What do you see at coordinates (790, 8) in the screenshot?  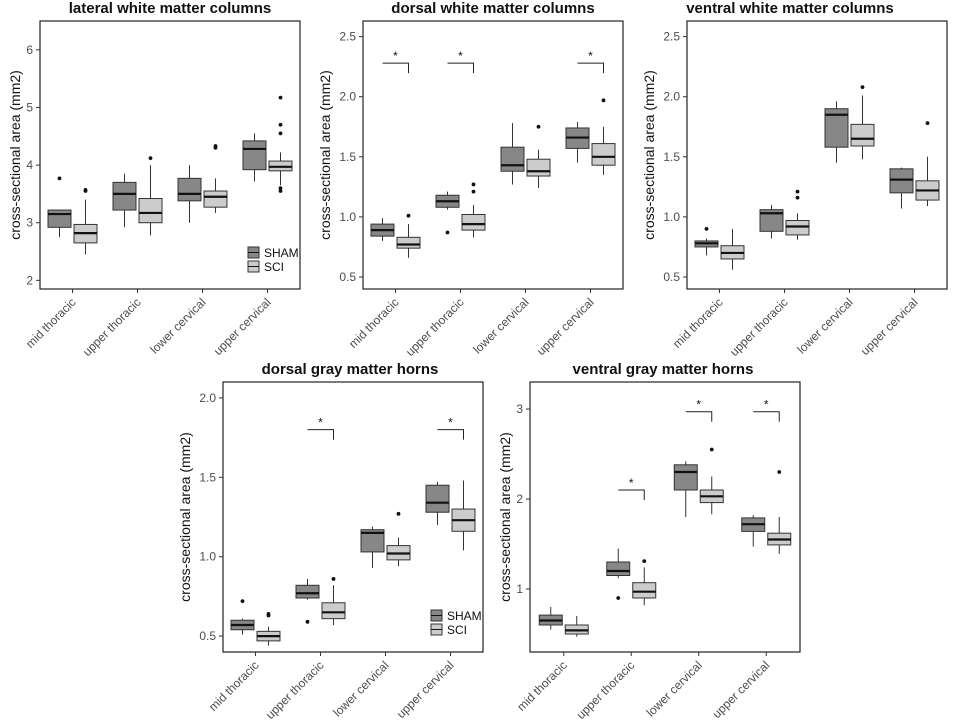 I see `chart-title: ventral white matter columns` at bounding box center [790, 8].